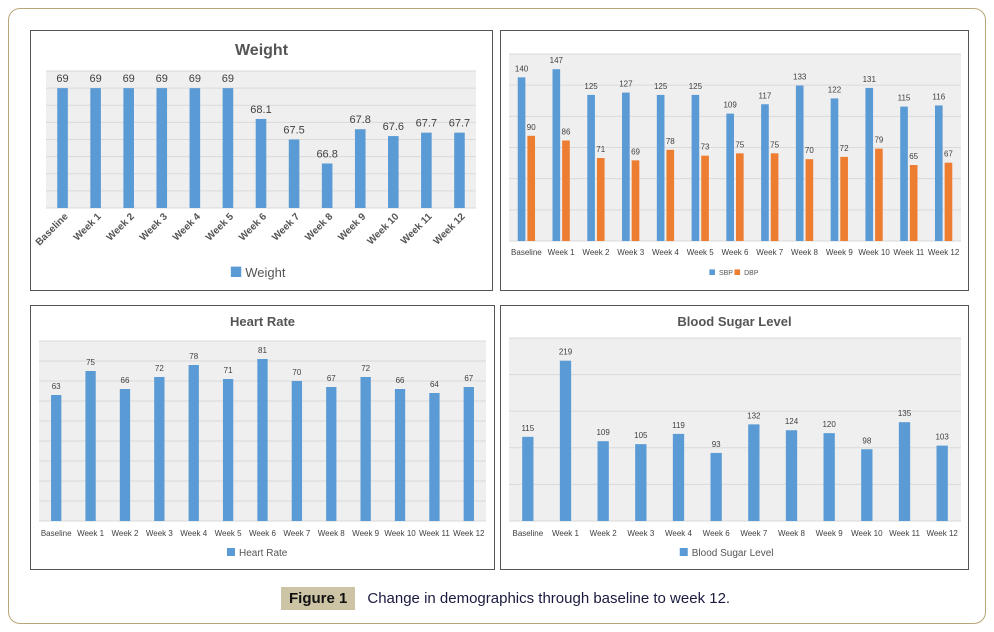 The height and width of the screenshot is (632, 994). Describe the element at coordinates (293, 131) in the screenshot. I see `data-label: 67.5` at that location.